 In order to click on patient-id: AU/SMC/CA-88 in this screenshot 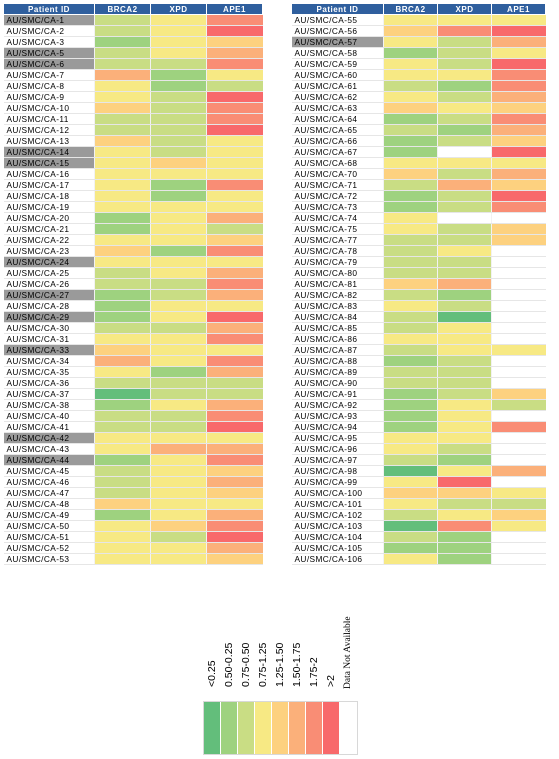, I will do `click(337, 361)`.